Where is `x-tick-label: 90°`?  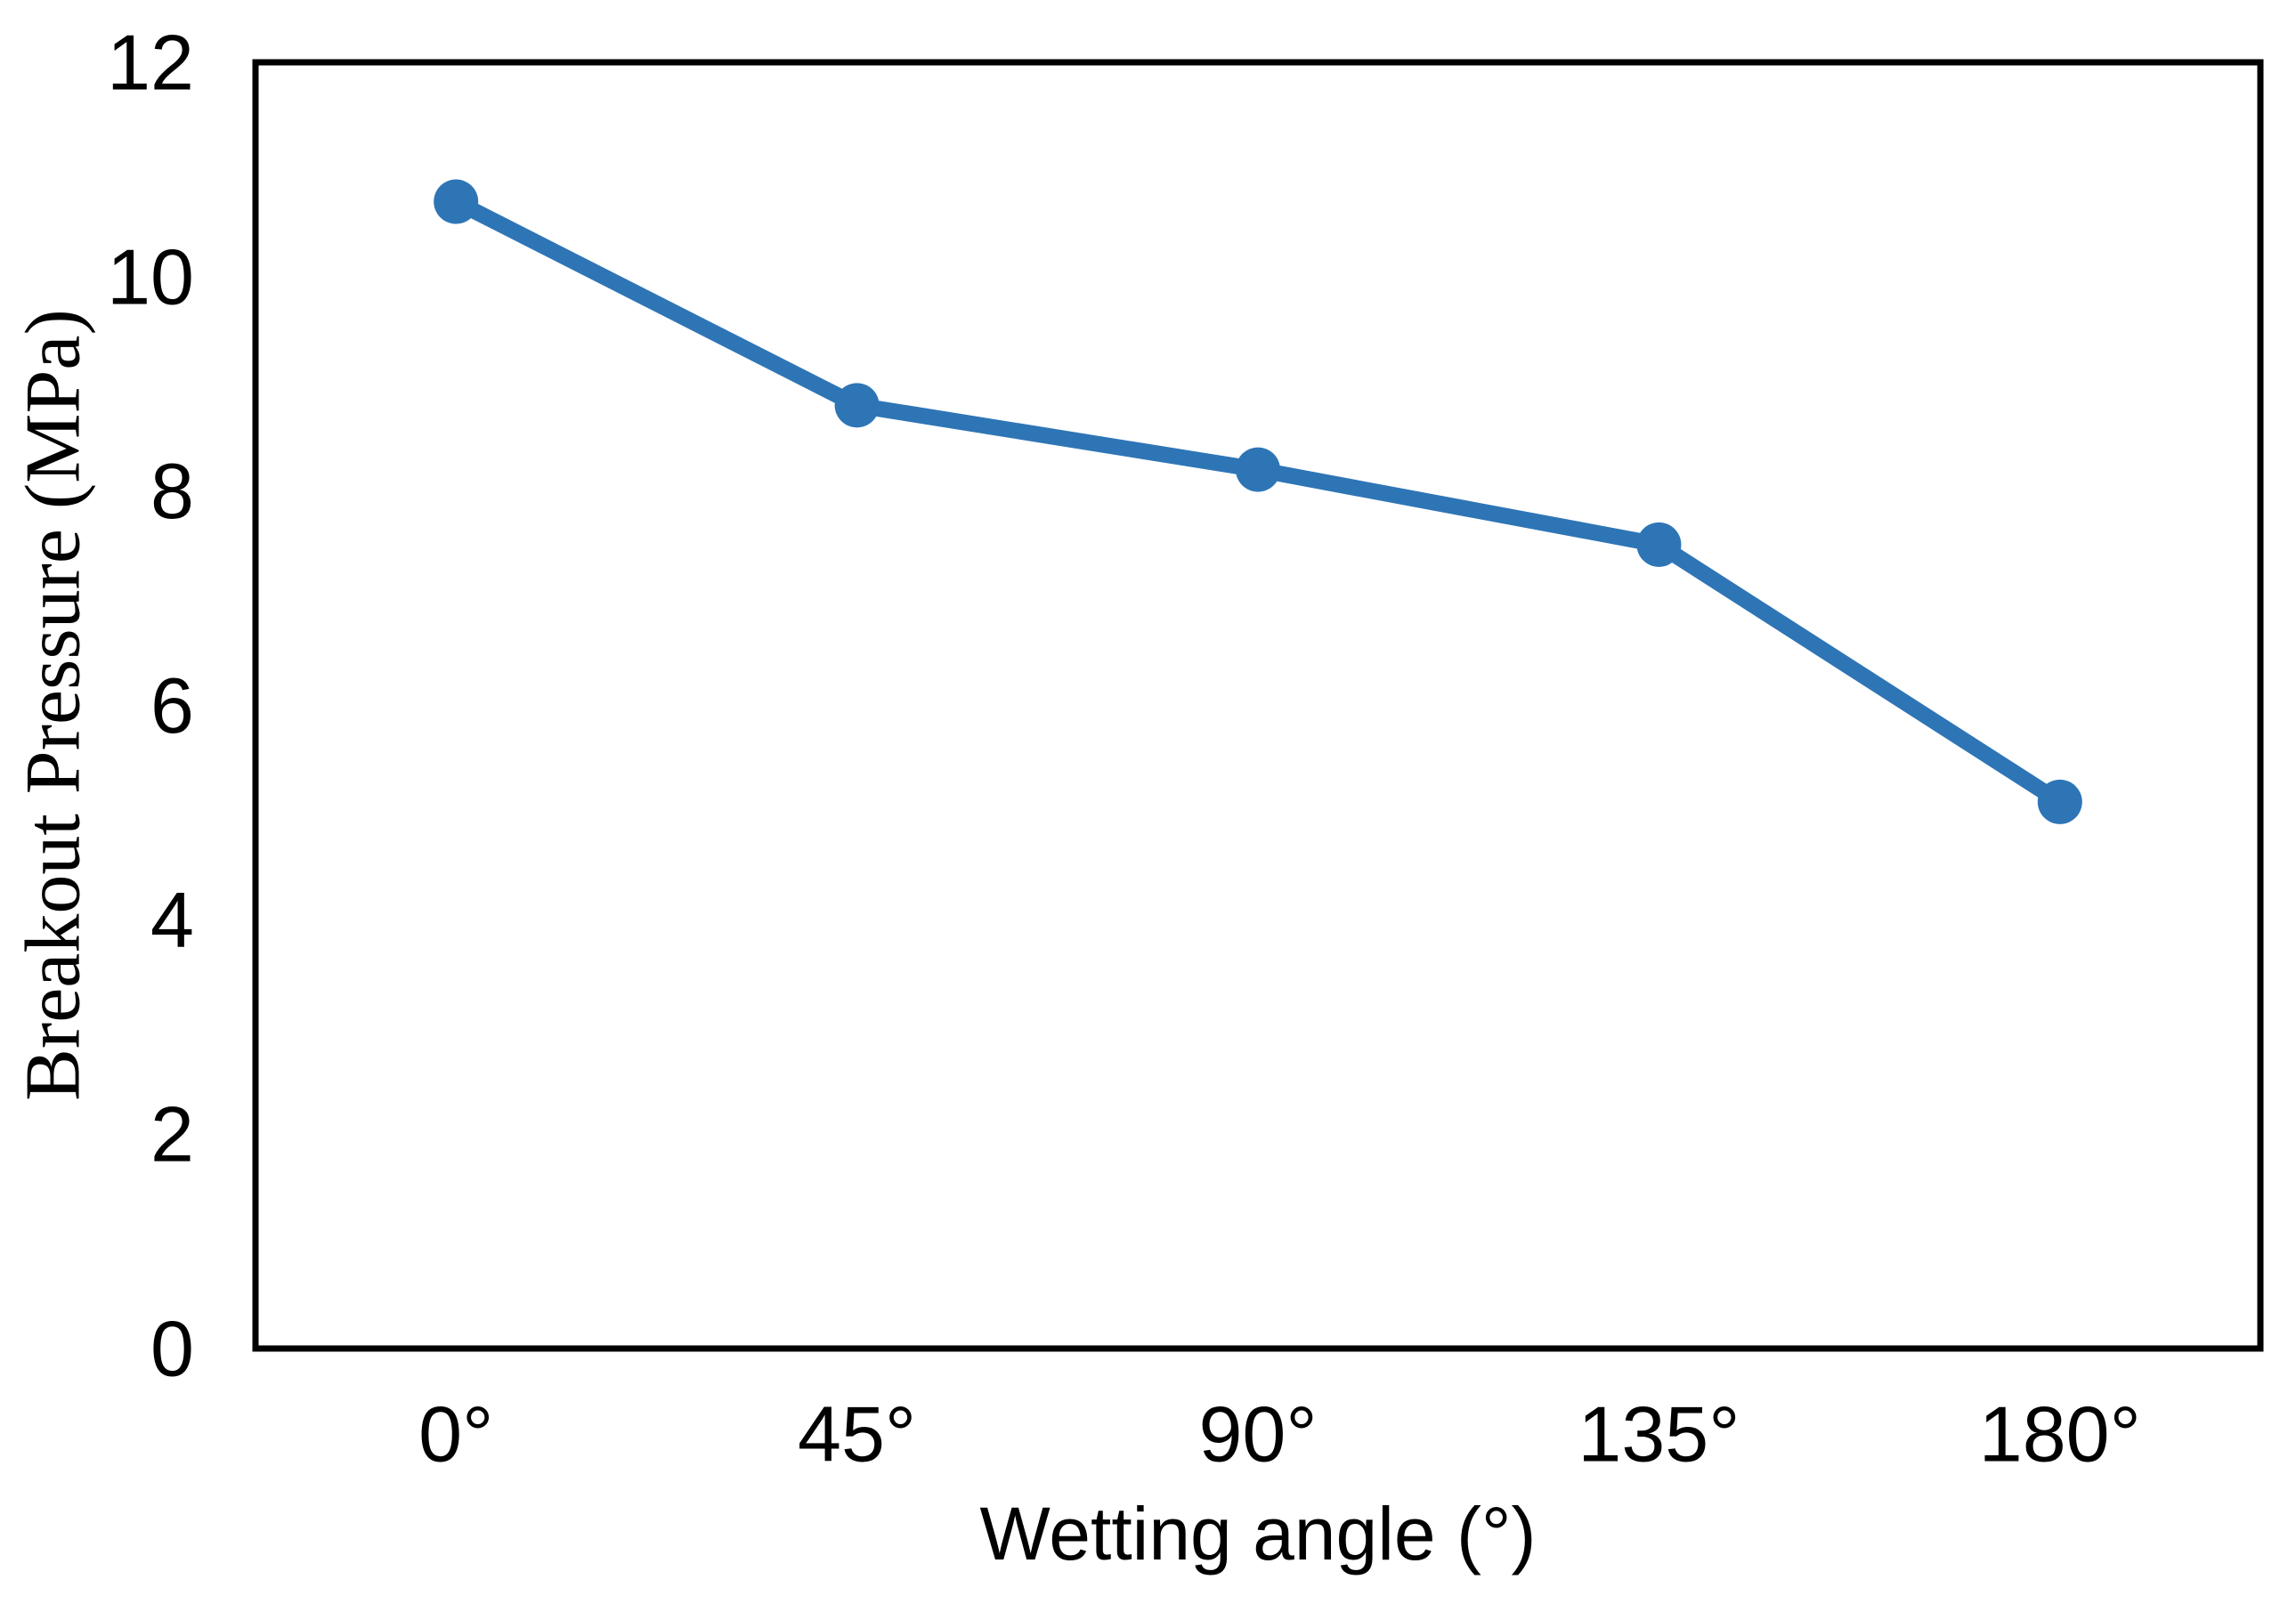
x-tick-label: 90° is located at coordinates (1257, 1434).